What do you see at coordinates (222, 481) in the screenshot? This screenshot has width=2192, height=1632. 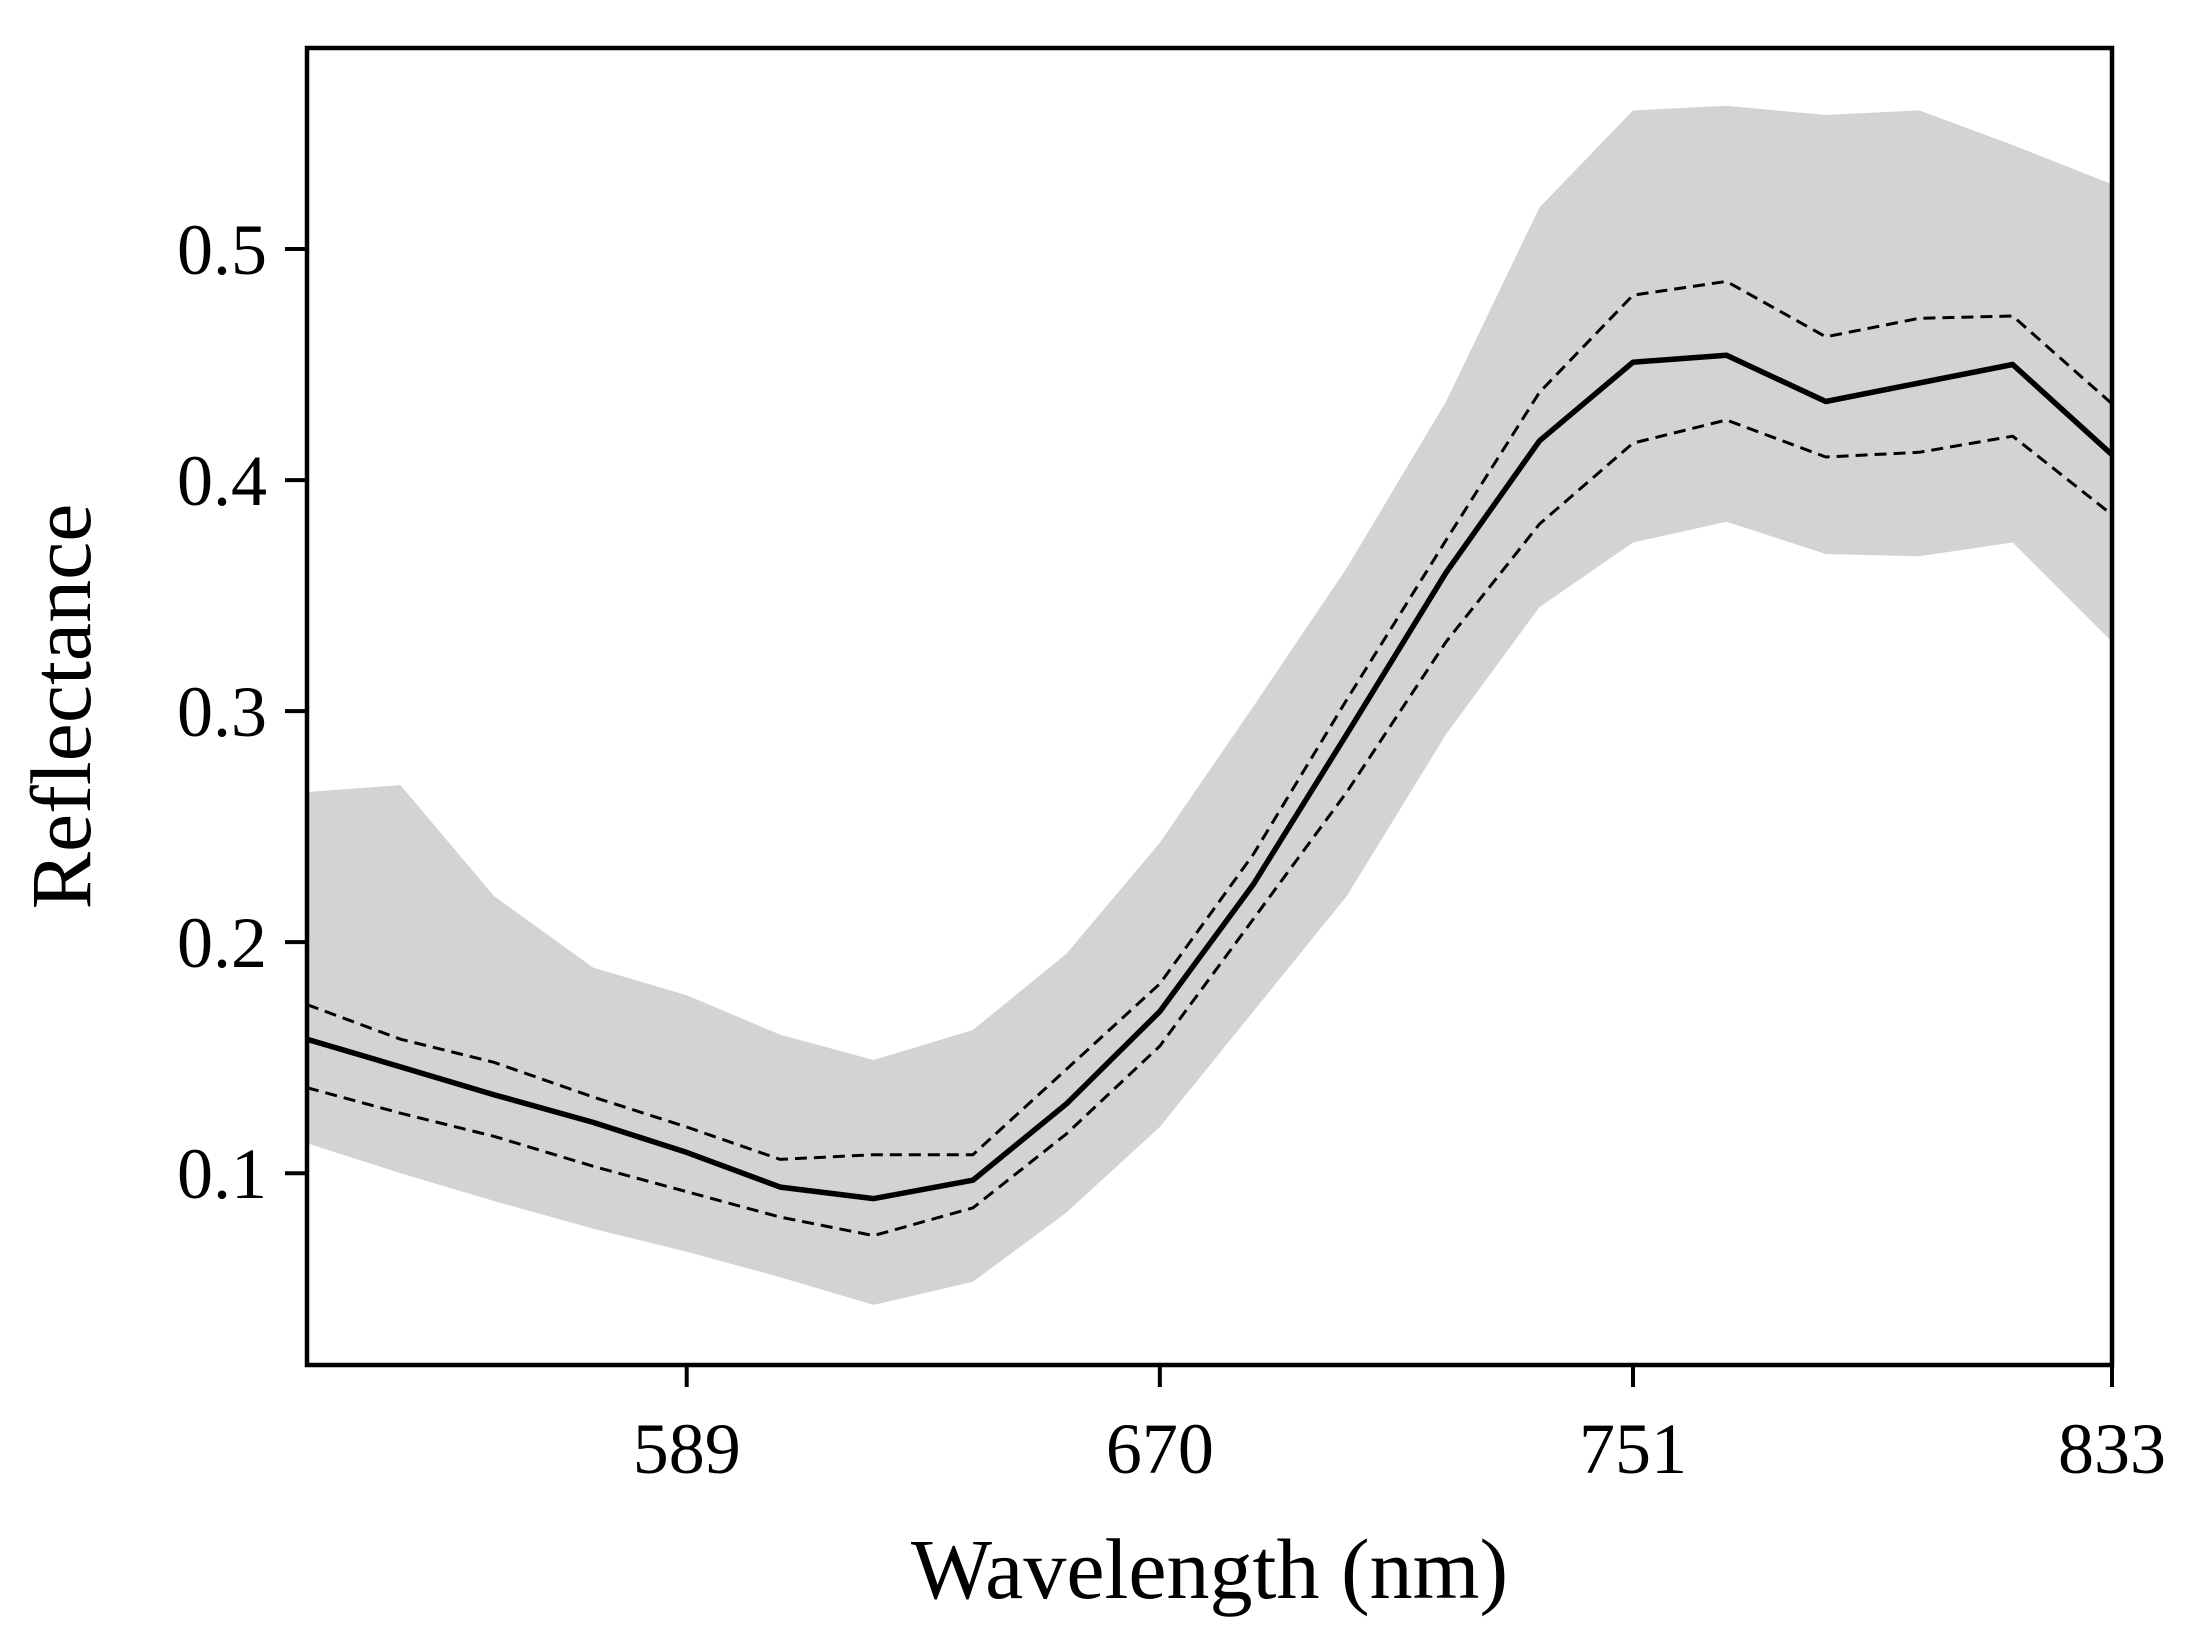 I see `y-tick-label: 0.4` at bounding box center [222, 481].